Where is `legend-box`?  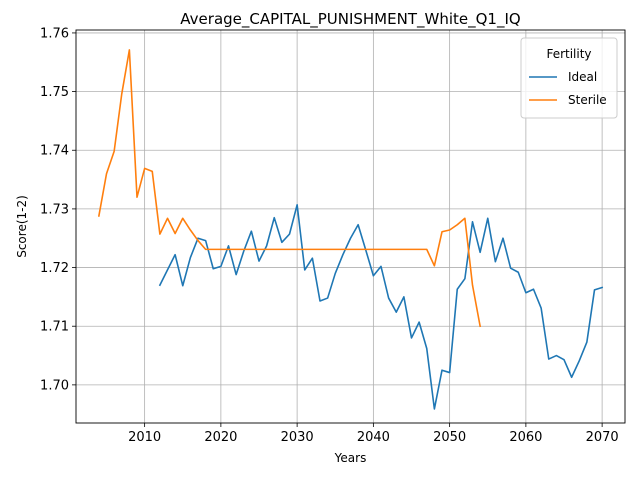 legend-box is located at coordinates (569, 78).